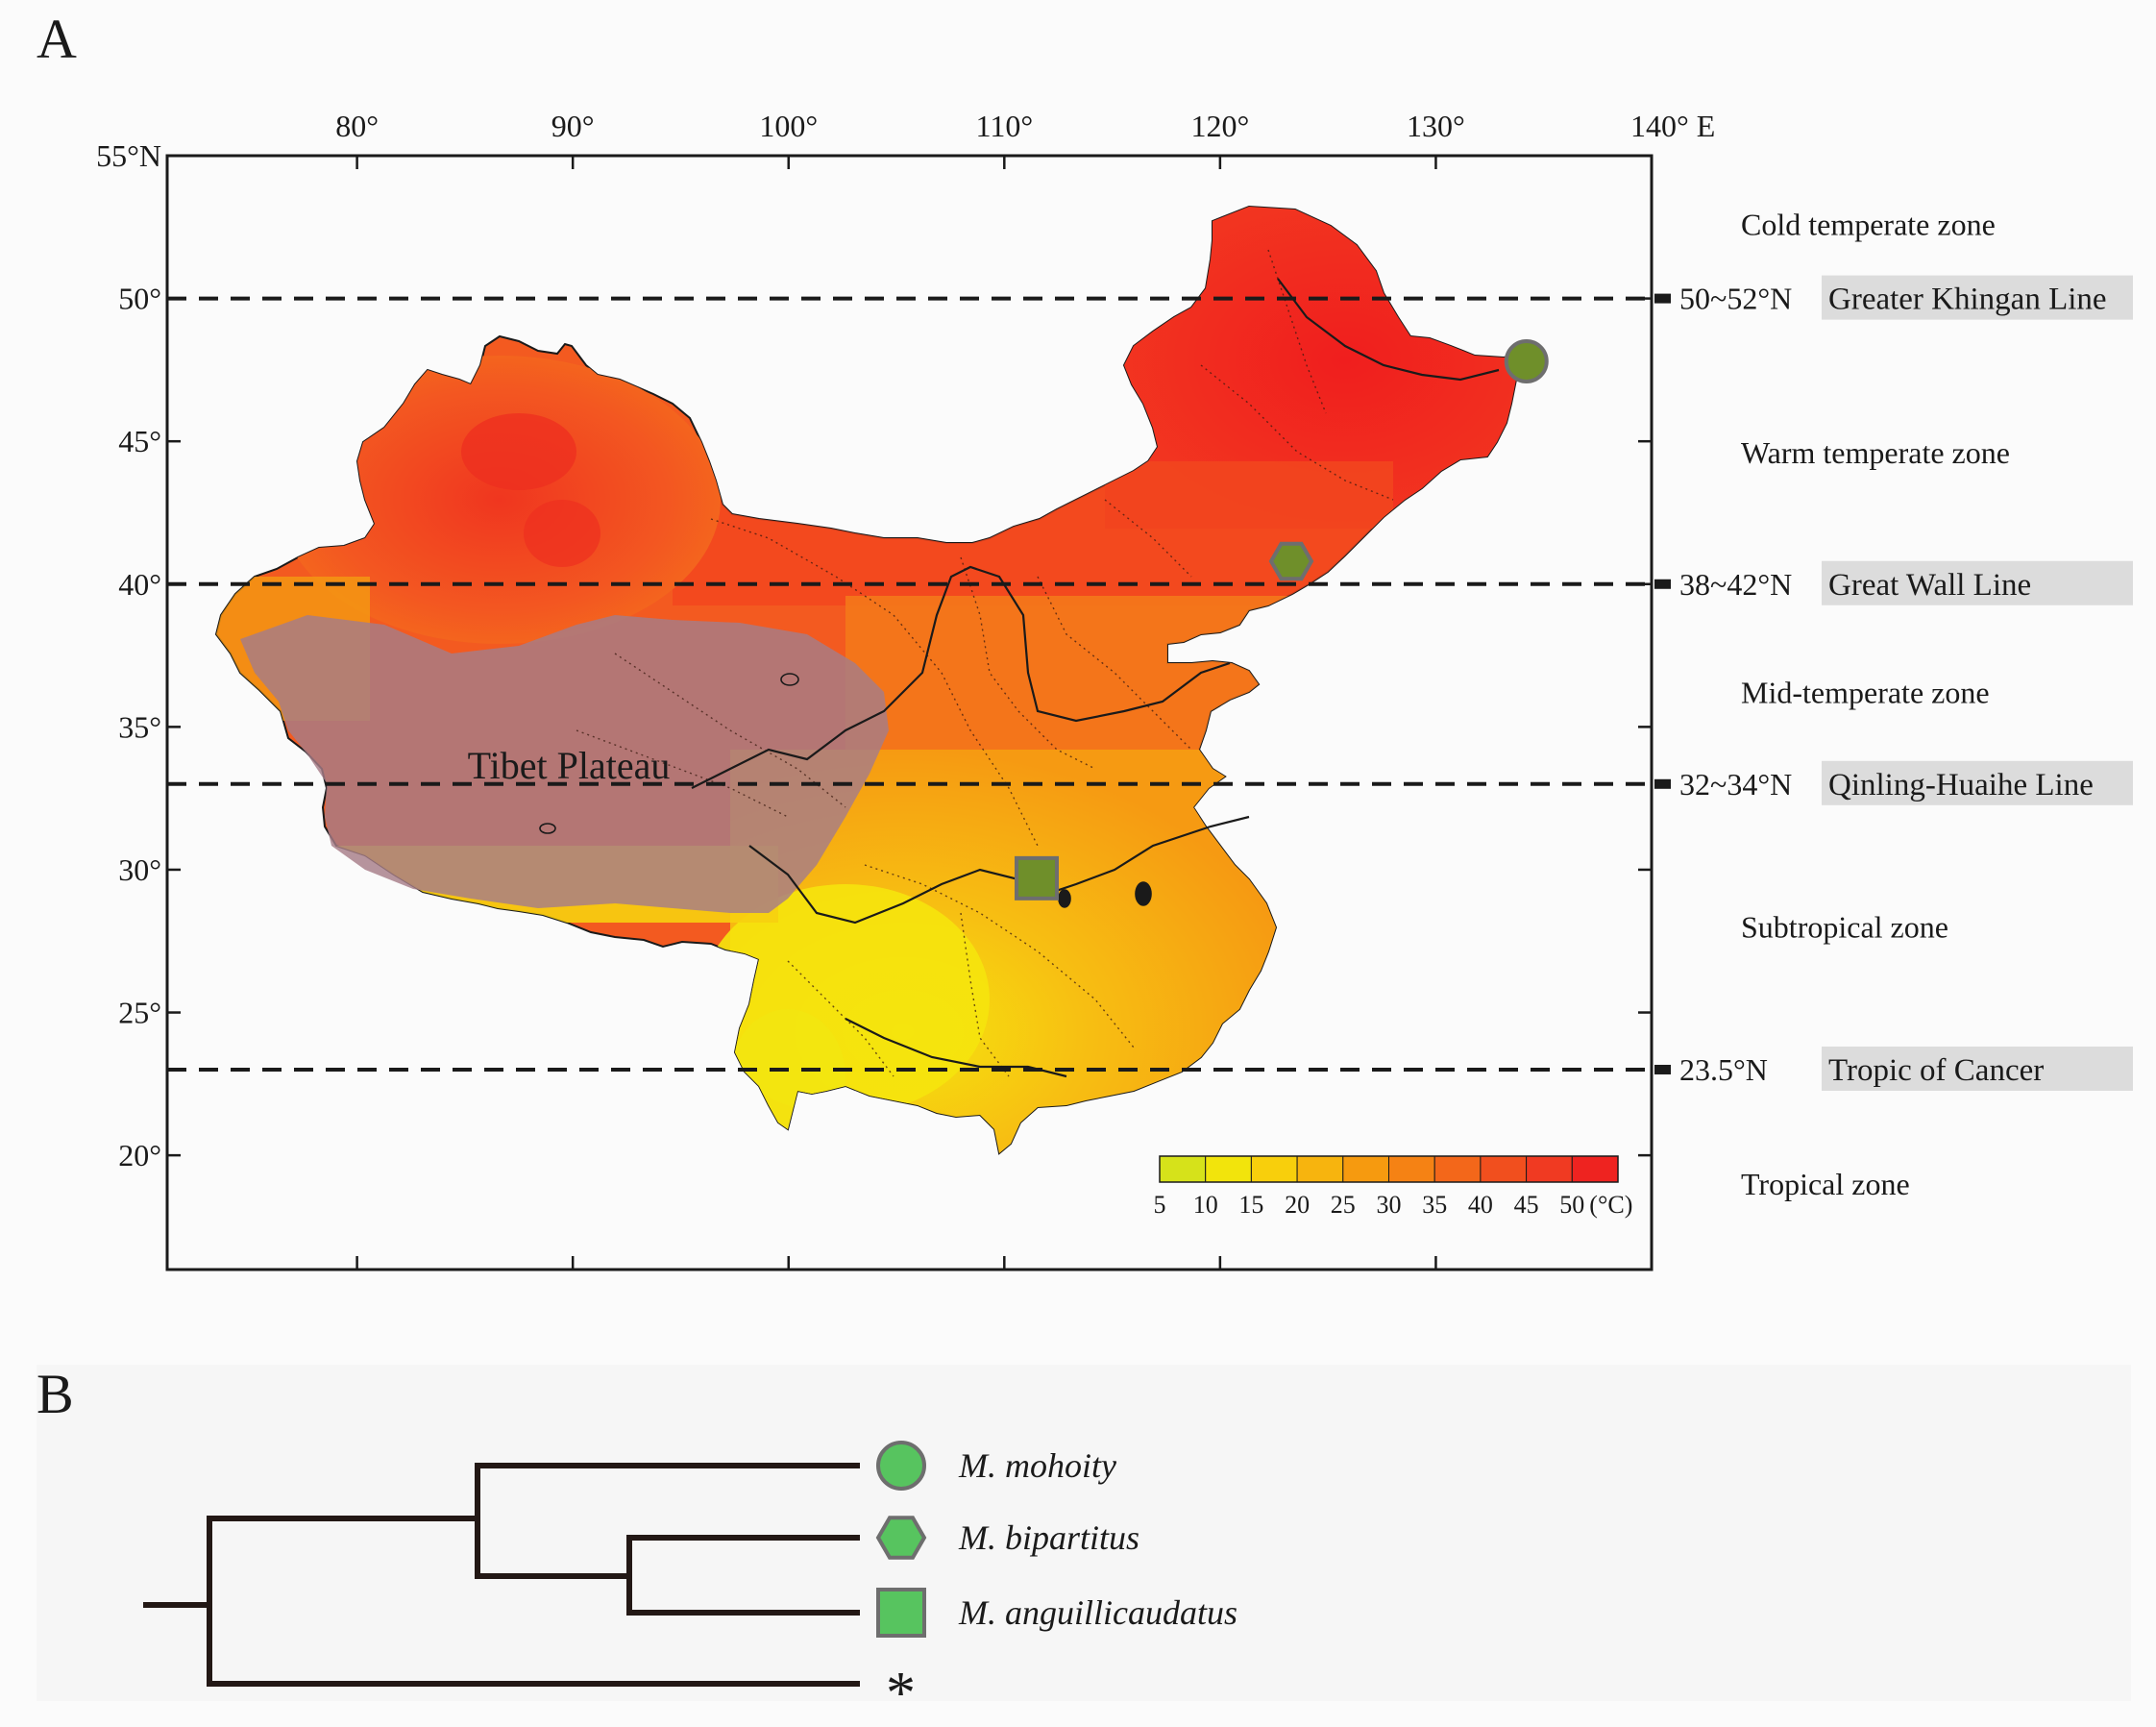 The width and height of the screenshot is (2156, 1727). Describe the element at coordinates (1393, 1187) in the screenshot. I see `temperature-colorbar: 5 10 15 20 25 30 35 40 45 50 (°C)` at that location.